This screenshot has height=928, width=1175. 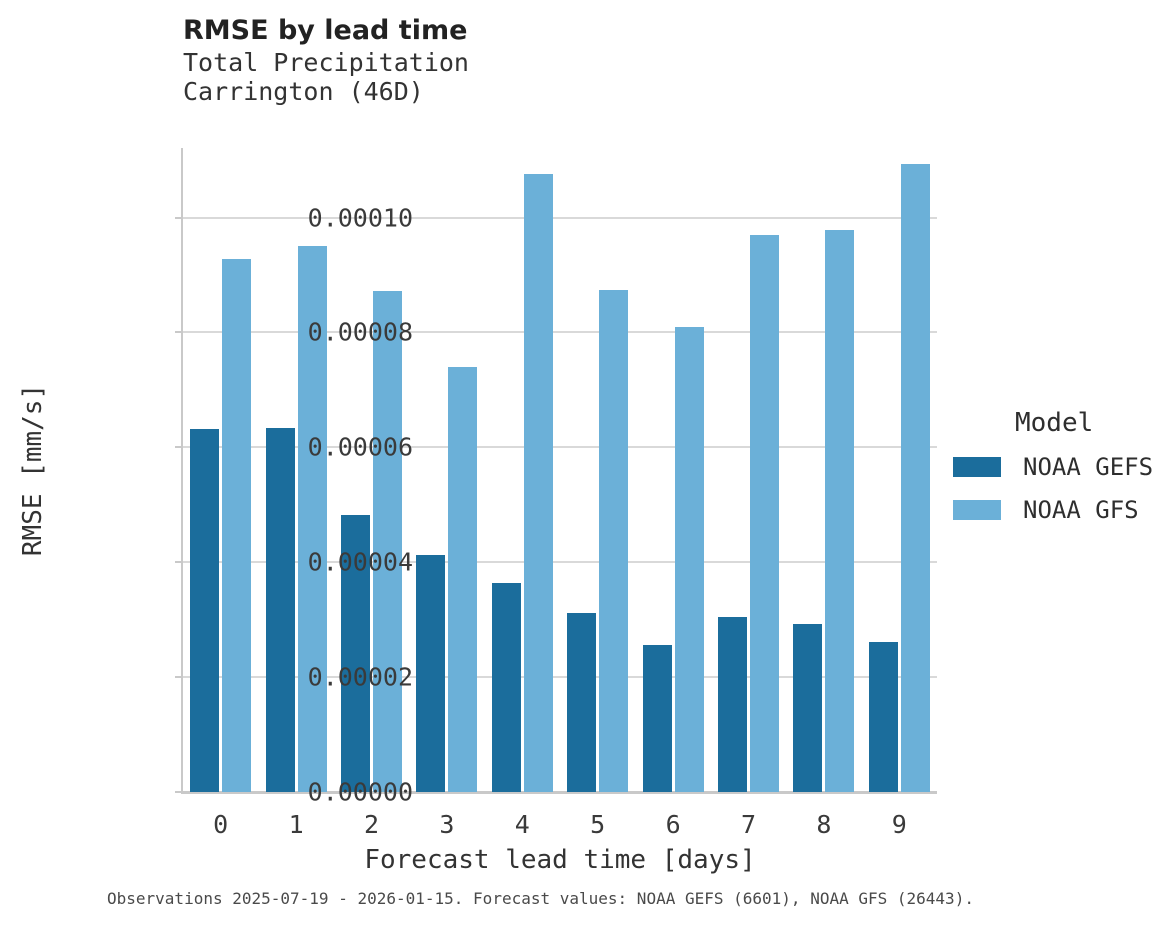 What do you see at coordinates (538, 483) in the screenshot?
I see `bar-noaa-gfs-day4` at bounding box center [538, 483].